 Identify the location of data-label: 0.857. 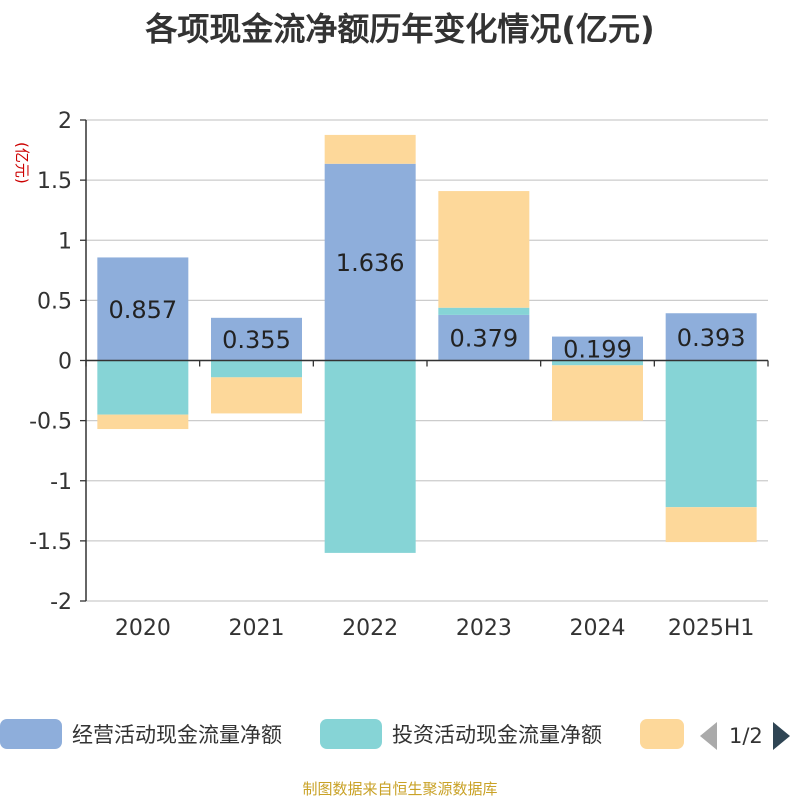
(142, 310).